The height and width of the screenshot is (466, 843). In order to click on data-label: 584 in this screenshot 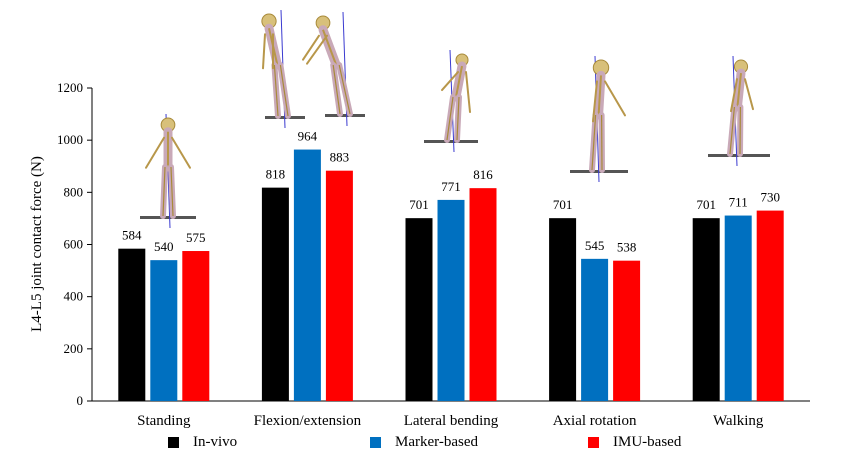, I will do `click(132, 235)`.